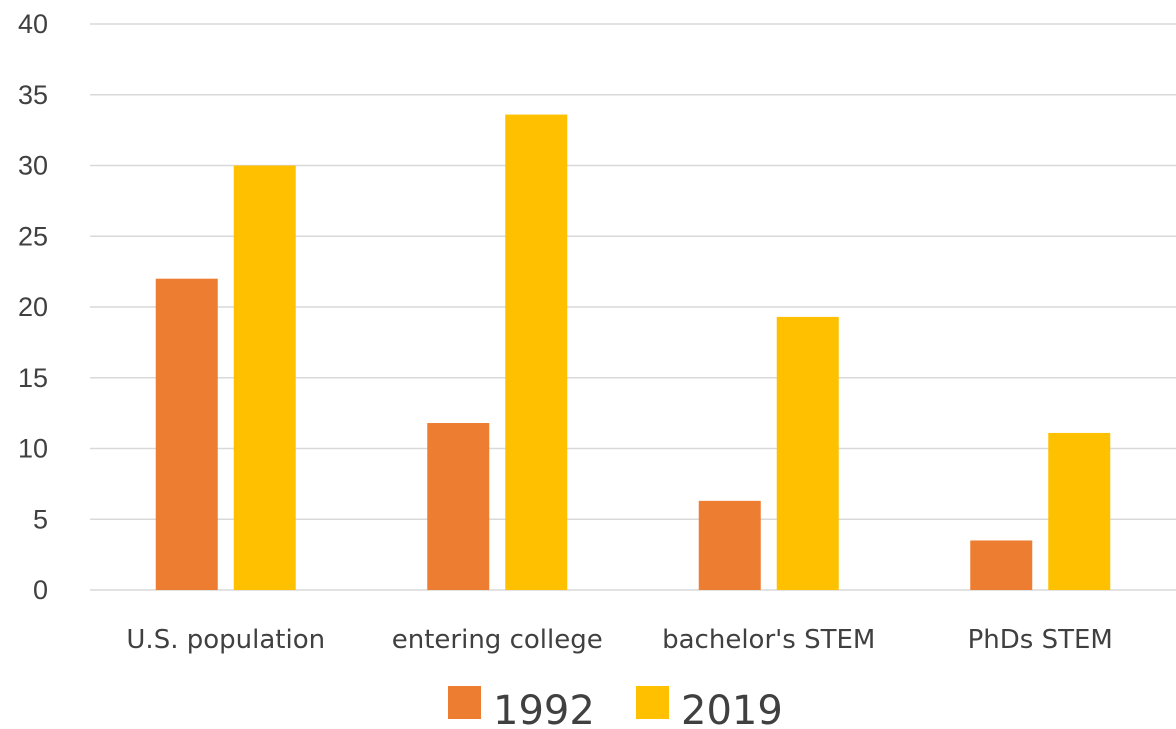  What do you see at coordinates (652, 702) in the screenshot?
I see `legend-swatch-2019` at bounding box center [652, 702].